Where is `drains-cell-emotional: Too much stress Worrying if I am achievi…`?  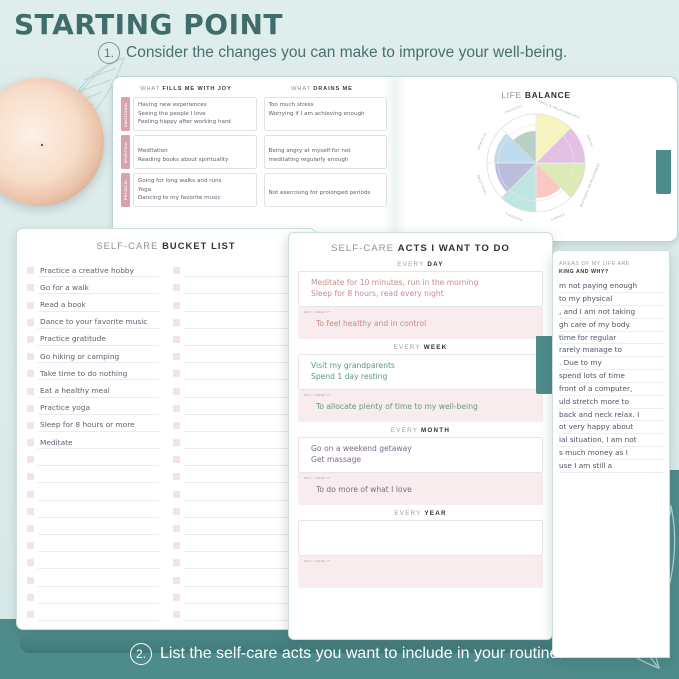 drains-cell-emotional: Too much stress Worrying if I am achievi… is located at coordinates (325, 114).